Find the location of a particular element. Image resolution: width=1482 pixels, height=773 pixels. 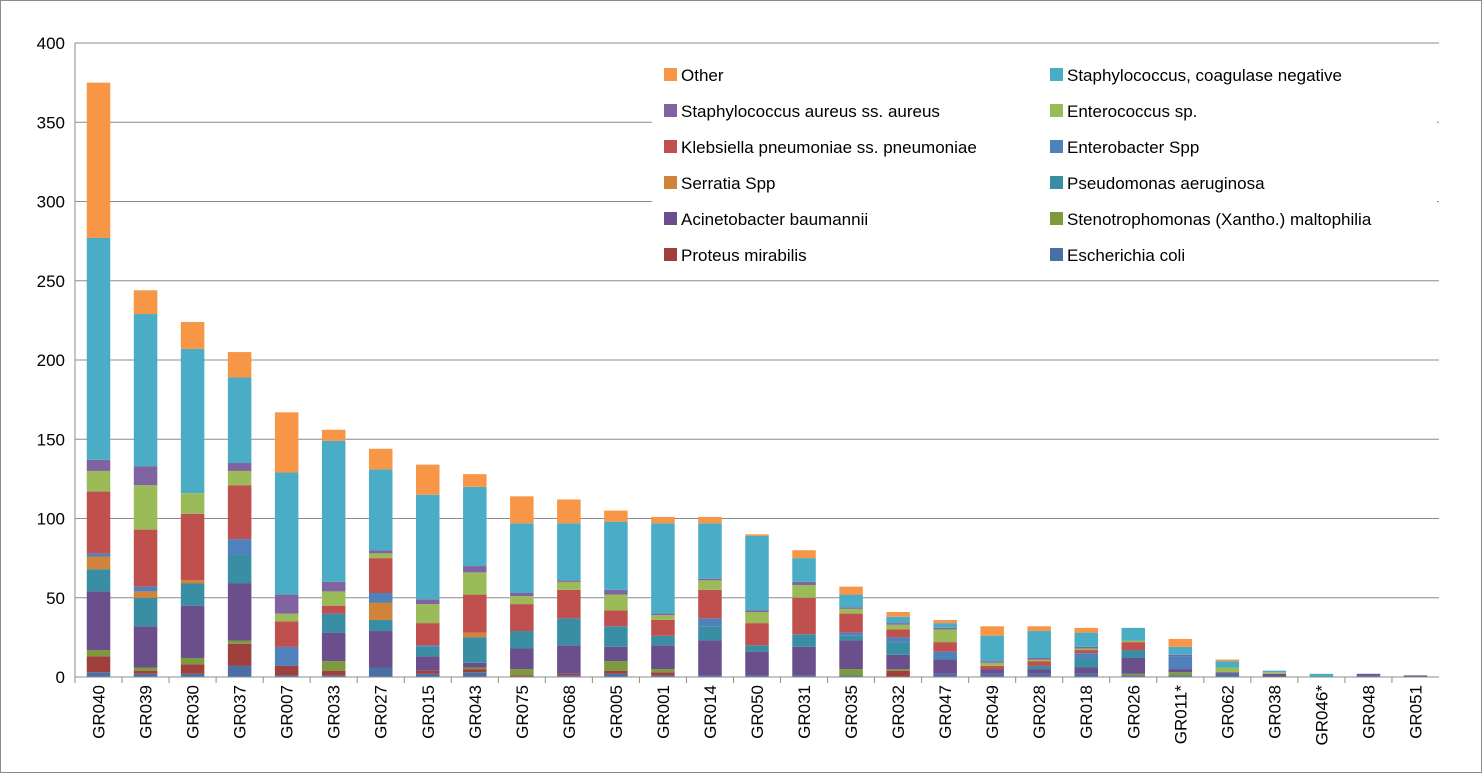

x-tick-label: GR032 is located at coordinates (898, 712).